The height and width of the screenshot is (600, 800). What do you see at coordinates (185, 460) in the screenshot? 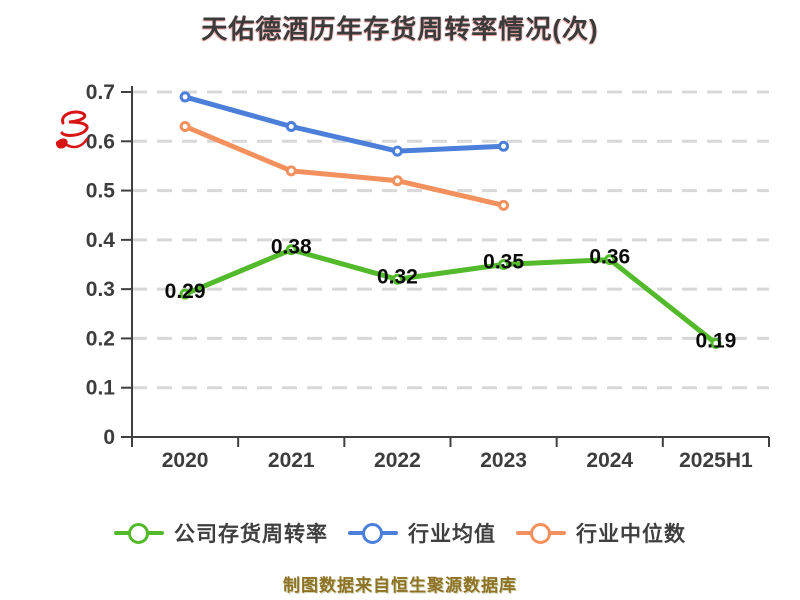
I see `x-axis-label: 2020` at bounding box center [185, 460].